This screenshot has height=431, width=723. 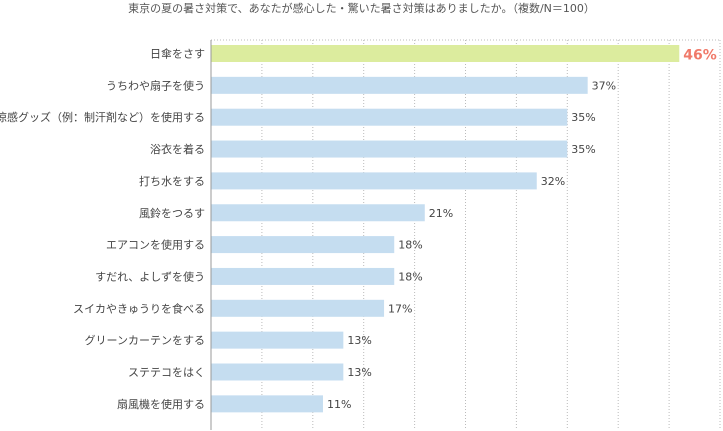 What do you see at coordinates (102, 117) in the screenshot?
I see `category-label: 涼感グッズ（例：制汗剤など）を使用する` at bounding box center [102, 117].